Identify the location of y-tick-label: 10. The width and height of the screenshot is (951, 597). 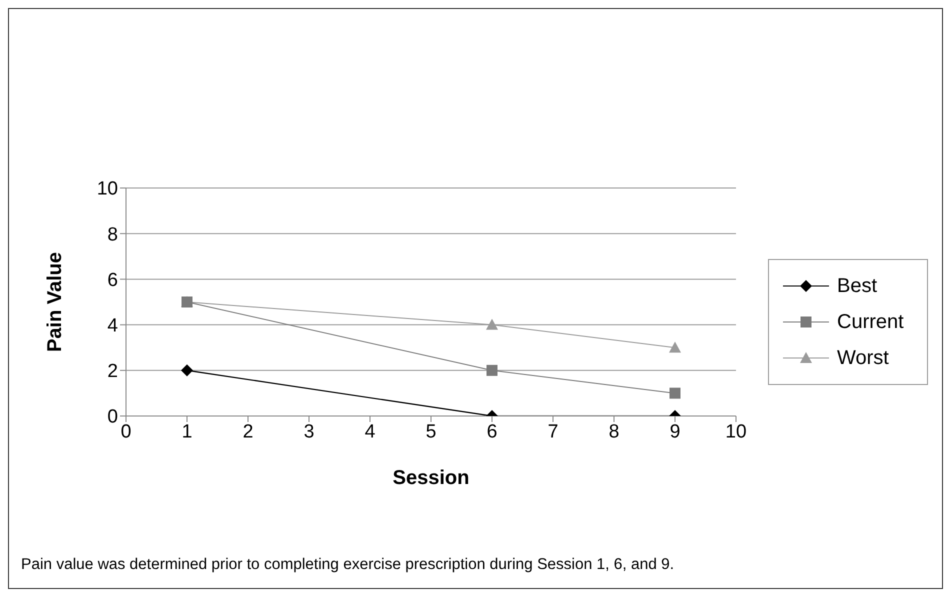
(107, 189).